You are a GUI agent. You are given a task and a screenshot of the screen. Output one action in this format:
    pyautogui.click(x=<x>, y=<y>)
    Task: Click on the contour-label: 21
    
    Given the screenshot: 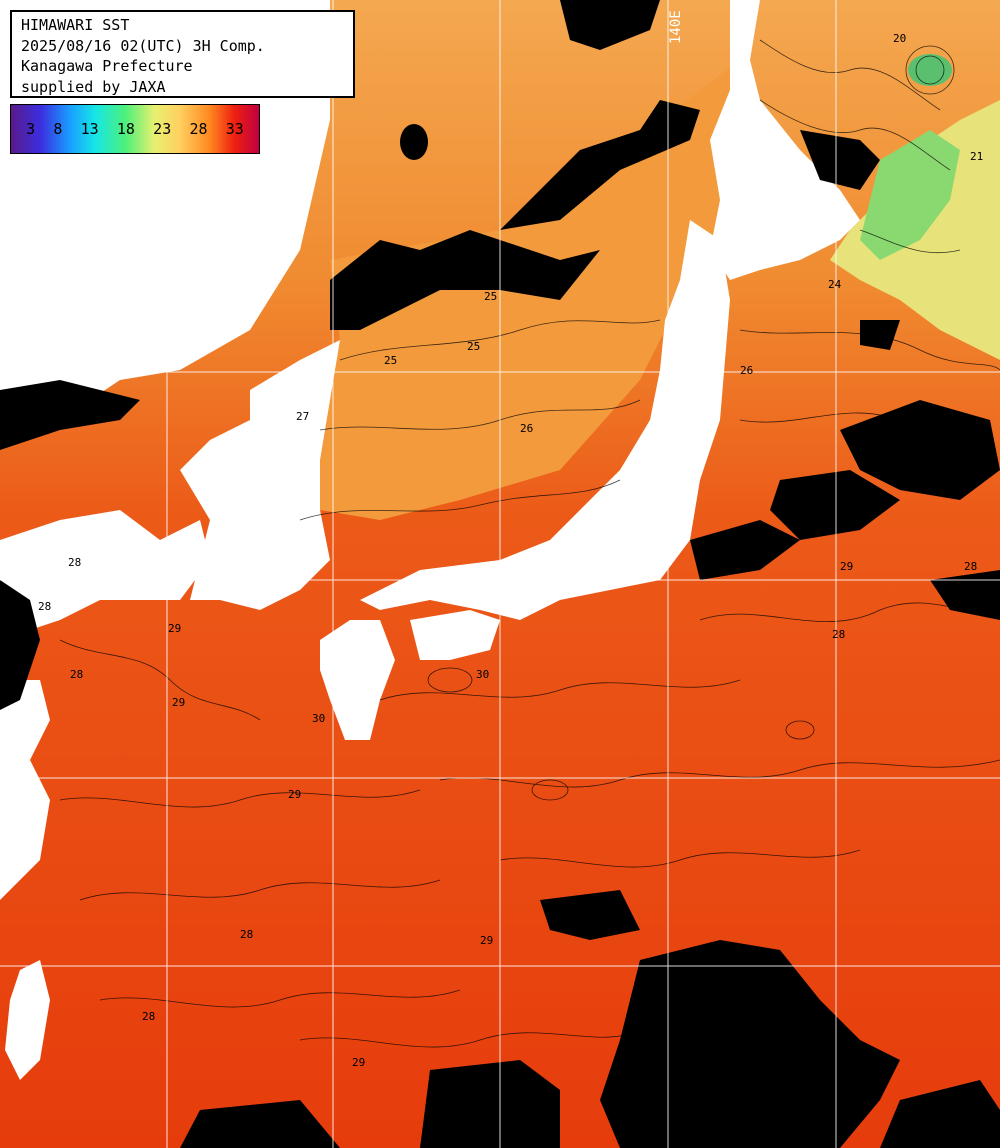 What is the action you would take?
    pyautogui.click(x=977, y=156)
    